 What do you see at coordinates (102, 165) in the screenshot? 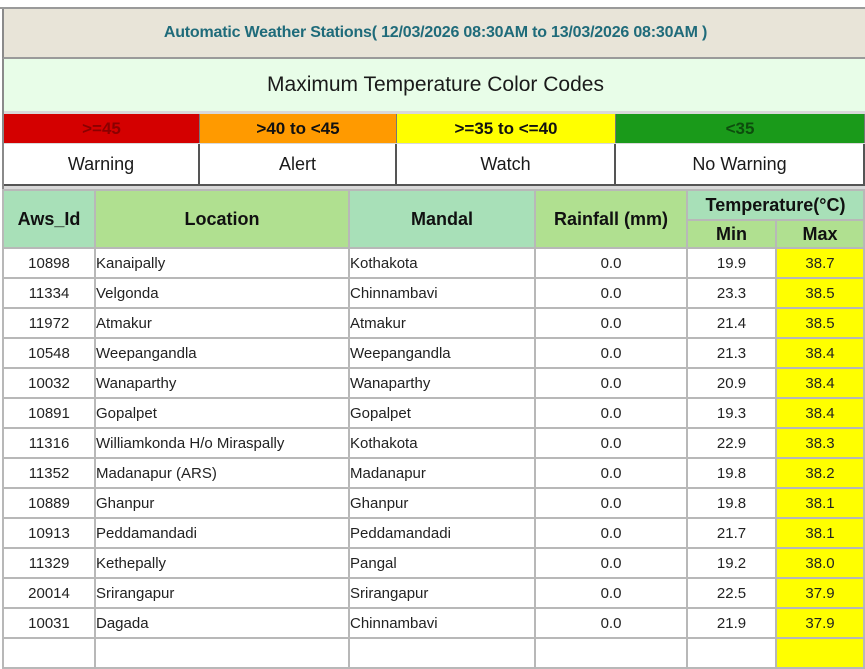
I see `legend-label-warning: Warning` at bounding box center [102, 165].